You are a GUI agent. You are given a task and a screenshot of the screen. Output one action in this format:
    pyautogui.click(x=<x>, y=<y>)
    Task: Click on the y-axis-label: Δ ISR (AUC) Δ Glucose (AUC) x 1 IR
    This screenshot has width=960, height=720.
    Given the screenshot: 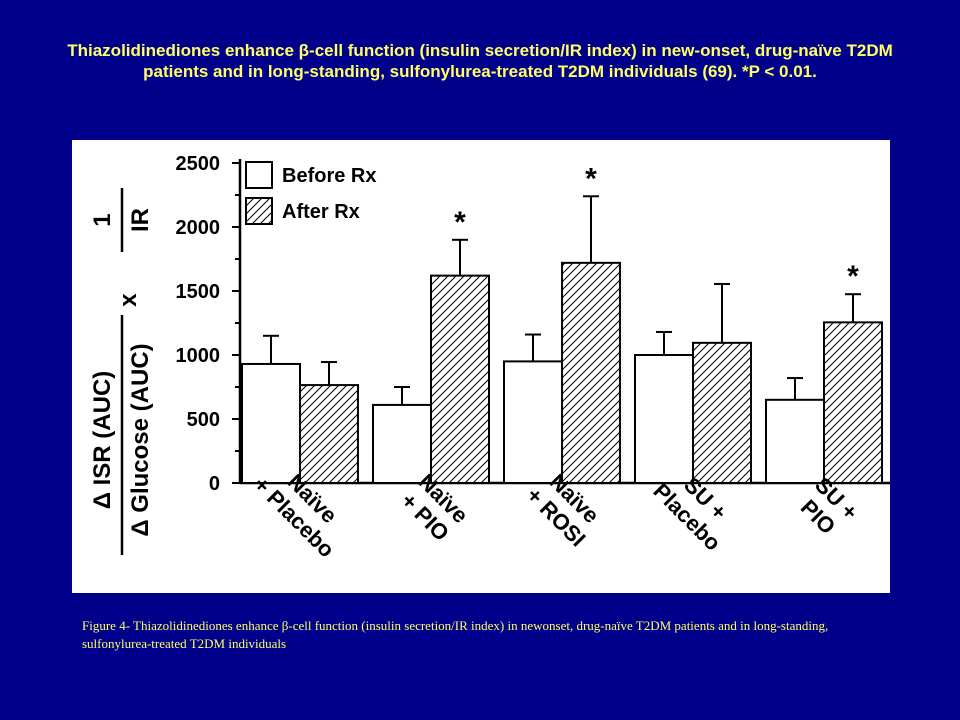 What is the action you would take?
    pyautogui.click(x=121, y=371)
    